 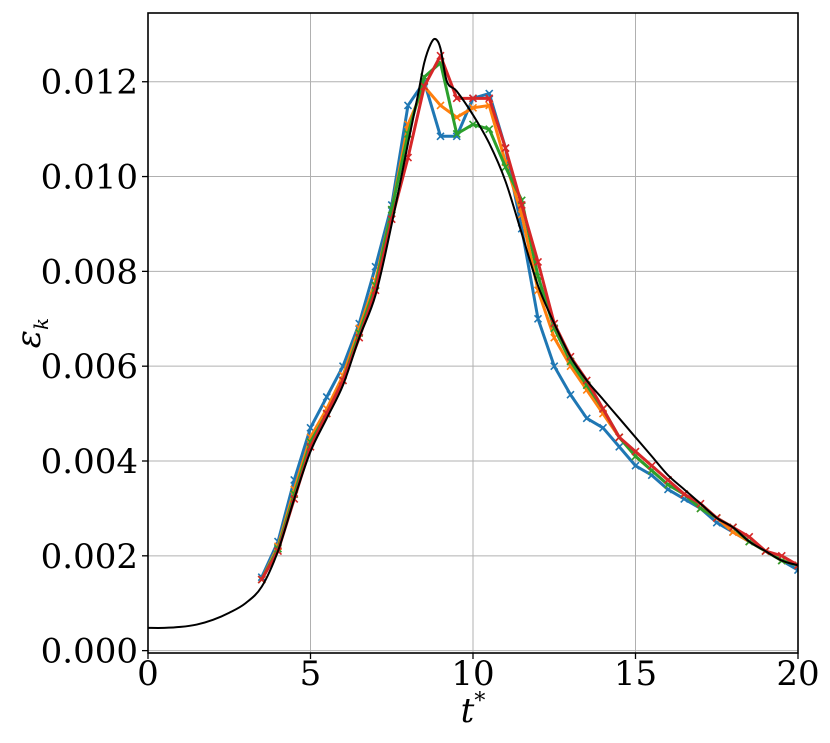 I want to click on y-tick-label: 0.002, so click(x=89, y=557).